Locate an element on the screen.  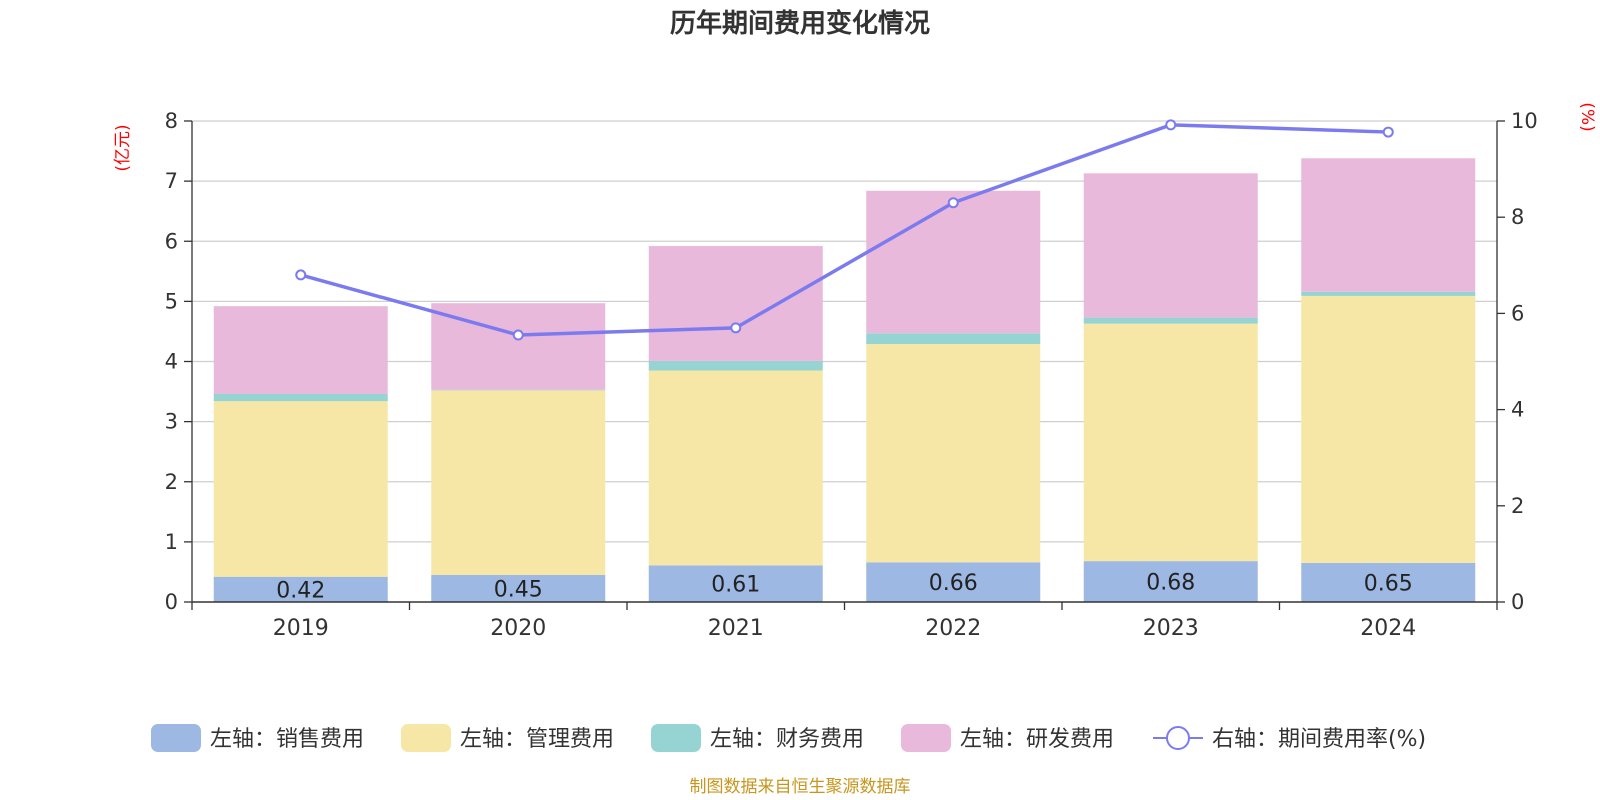
legend: 左轴：销售费用 左轴：管理费用 左轴：财务费用 左轴：研发费用 右轴：期间费用率(%) is located at coordinates (788, 738).